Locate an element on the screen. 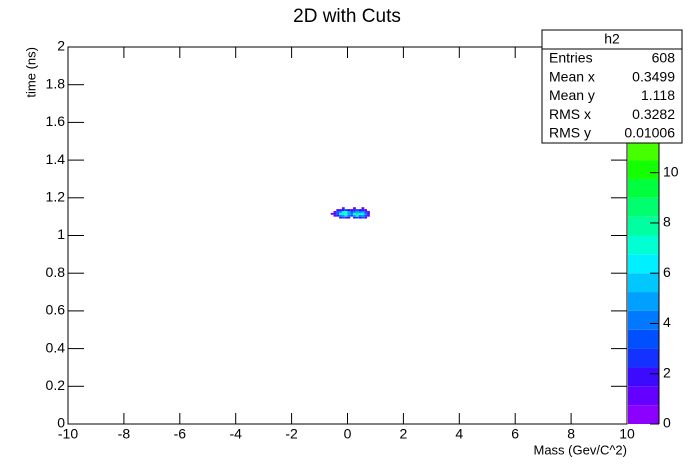 The height and width of the screenshot is (472, 696). stats-label: RMS x is located at coordinates (570, 114).